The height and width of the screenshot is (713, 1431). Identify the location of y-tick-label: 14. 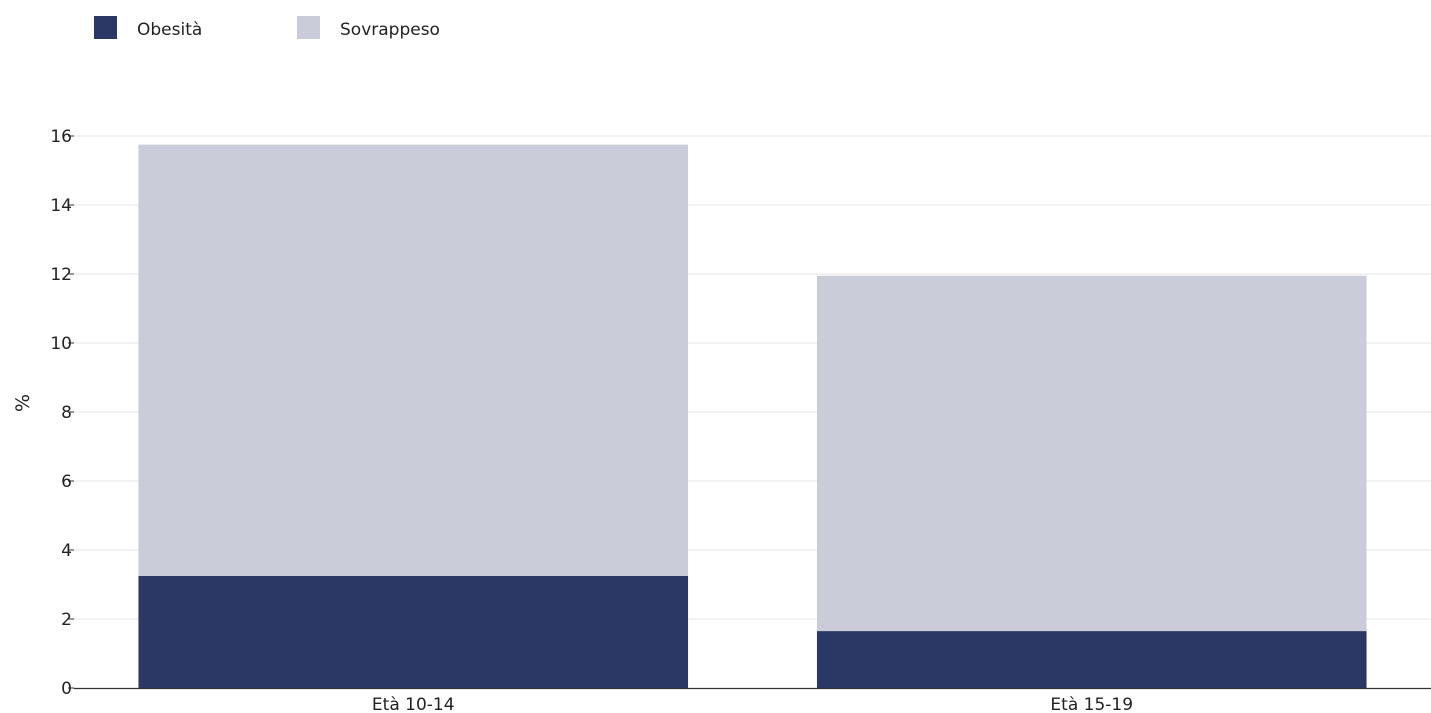
(61, 206).